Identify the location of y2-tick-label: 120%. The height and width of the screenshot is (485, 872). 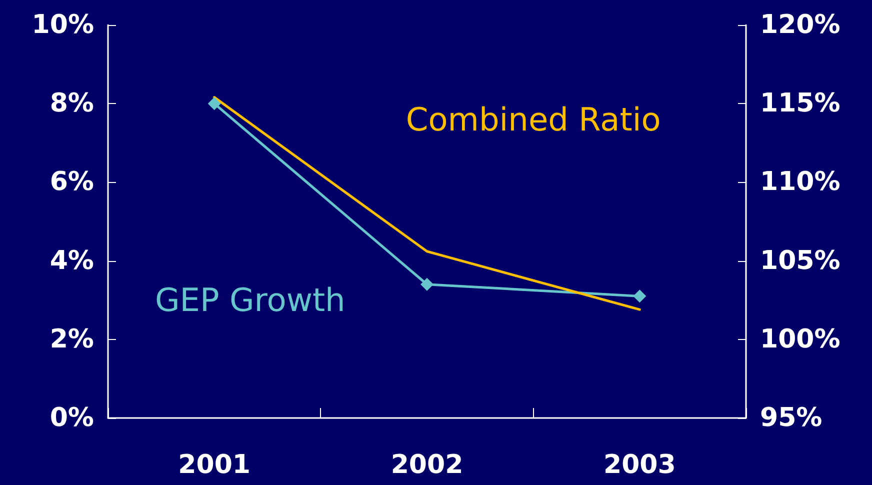
(800, 25).